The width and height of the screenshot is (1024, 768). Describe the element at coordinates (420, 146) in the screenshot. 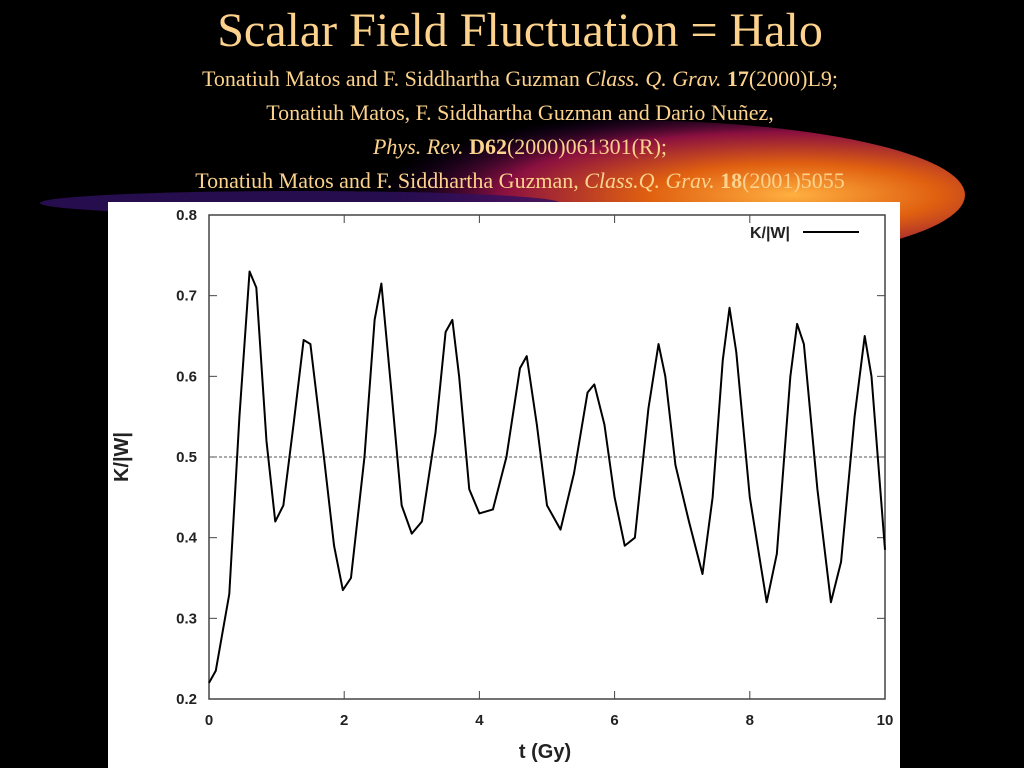

I see `ref-journal: Phys. Rev.` at that location.